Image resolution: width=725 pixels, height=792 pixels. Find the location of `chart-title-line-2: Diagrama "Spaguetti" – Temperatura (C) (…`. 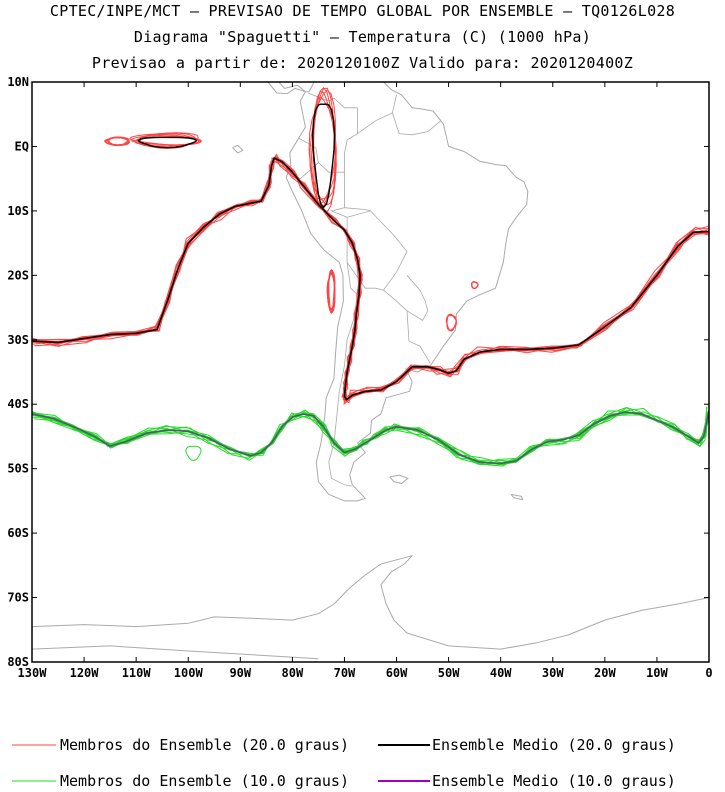

chart-title-line-2: Diagrama "Spaguetti" – Temperatura (C) (… is located at coordinates (362, 37).